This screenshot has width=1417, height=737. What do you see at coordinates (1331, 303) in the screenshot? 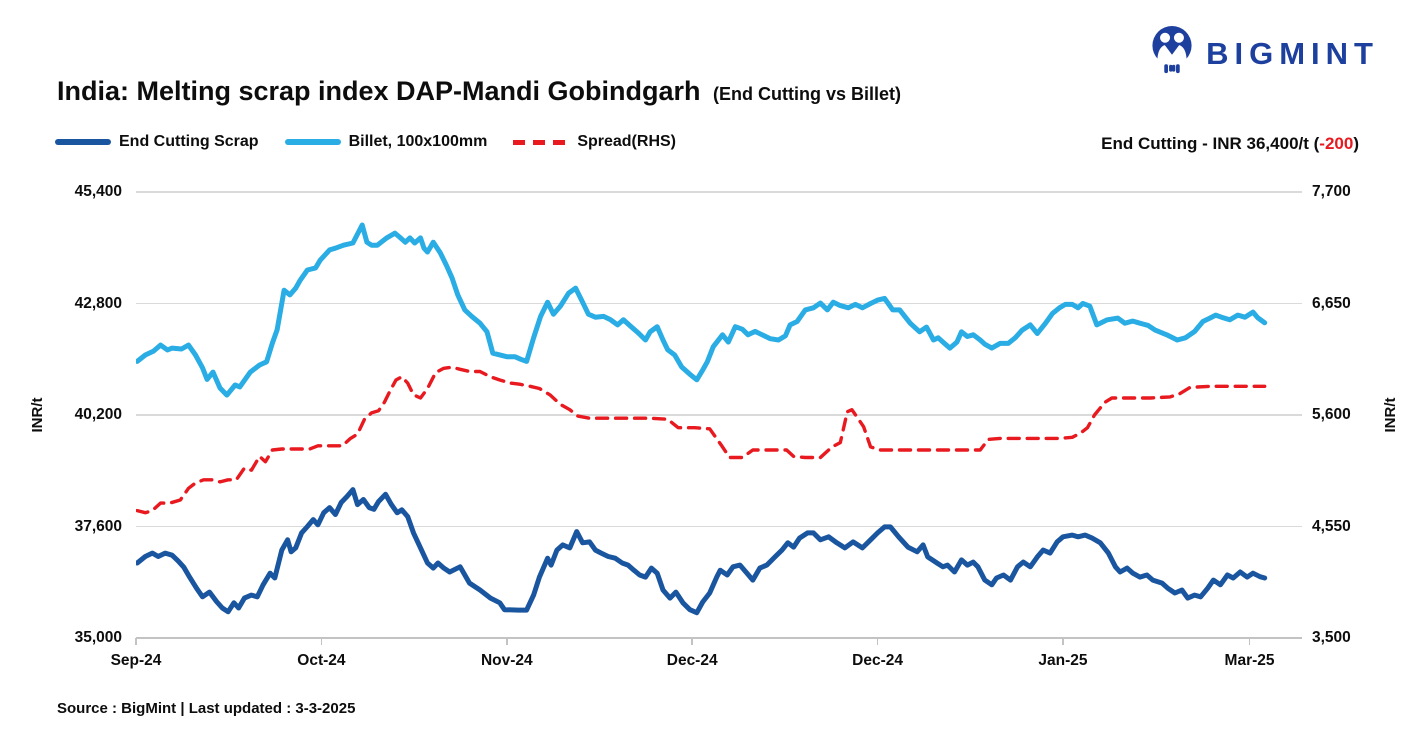
I see `right-axis-tick-label: 6,650` at bounding box center [1331, 303].